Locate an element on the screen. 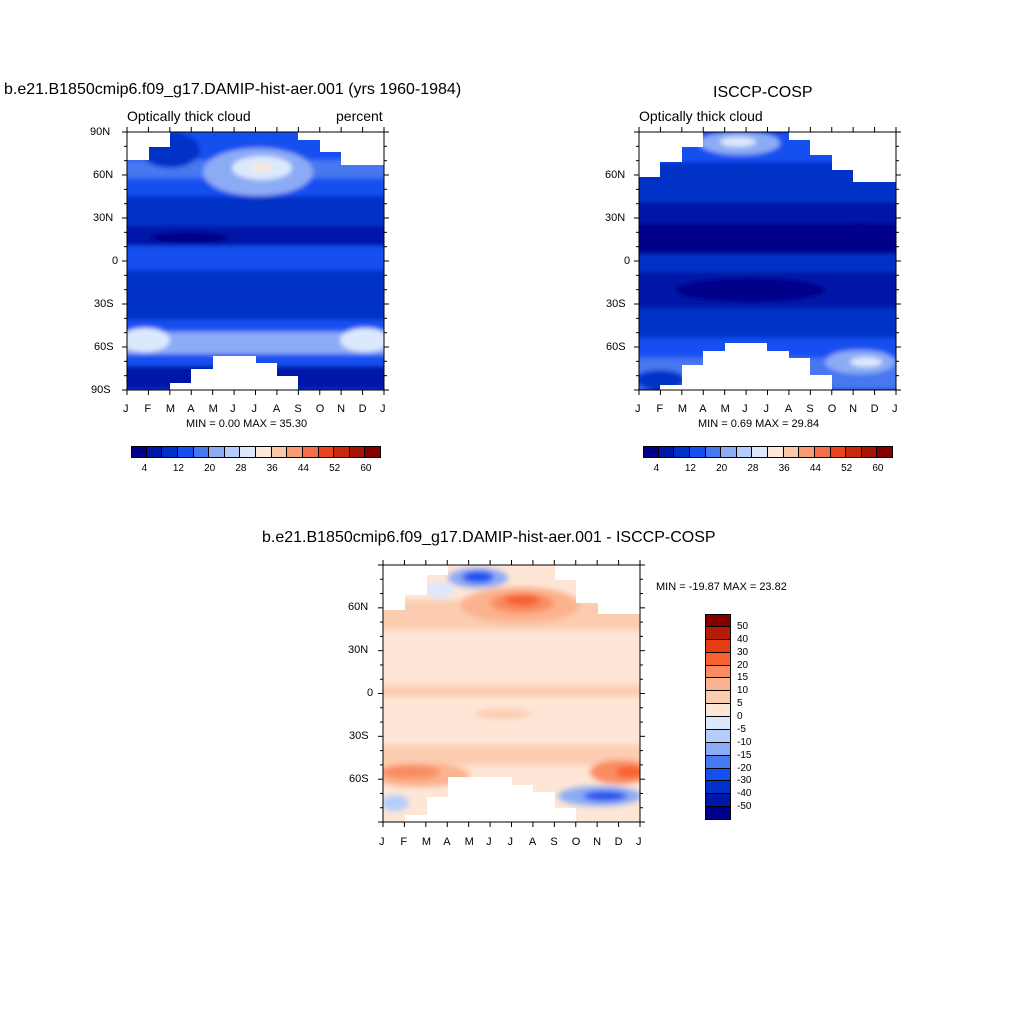 This screenshot has height=1024, width=1024. month-label: N is located at coordinates (341, 409).